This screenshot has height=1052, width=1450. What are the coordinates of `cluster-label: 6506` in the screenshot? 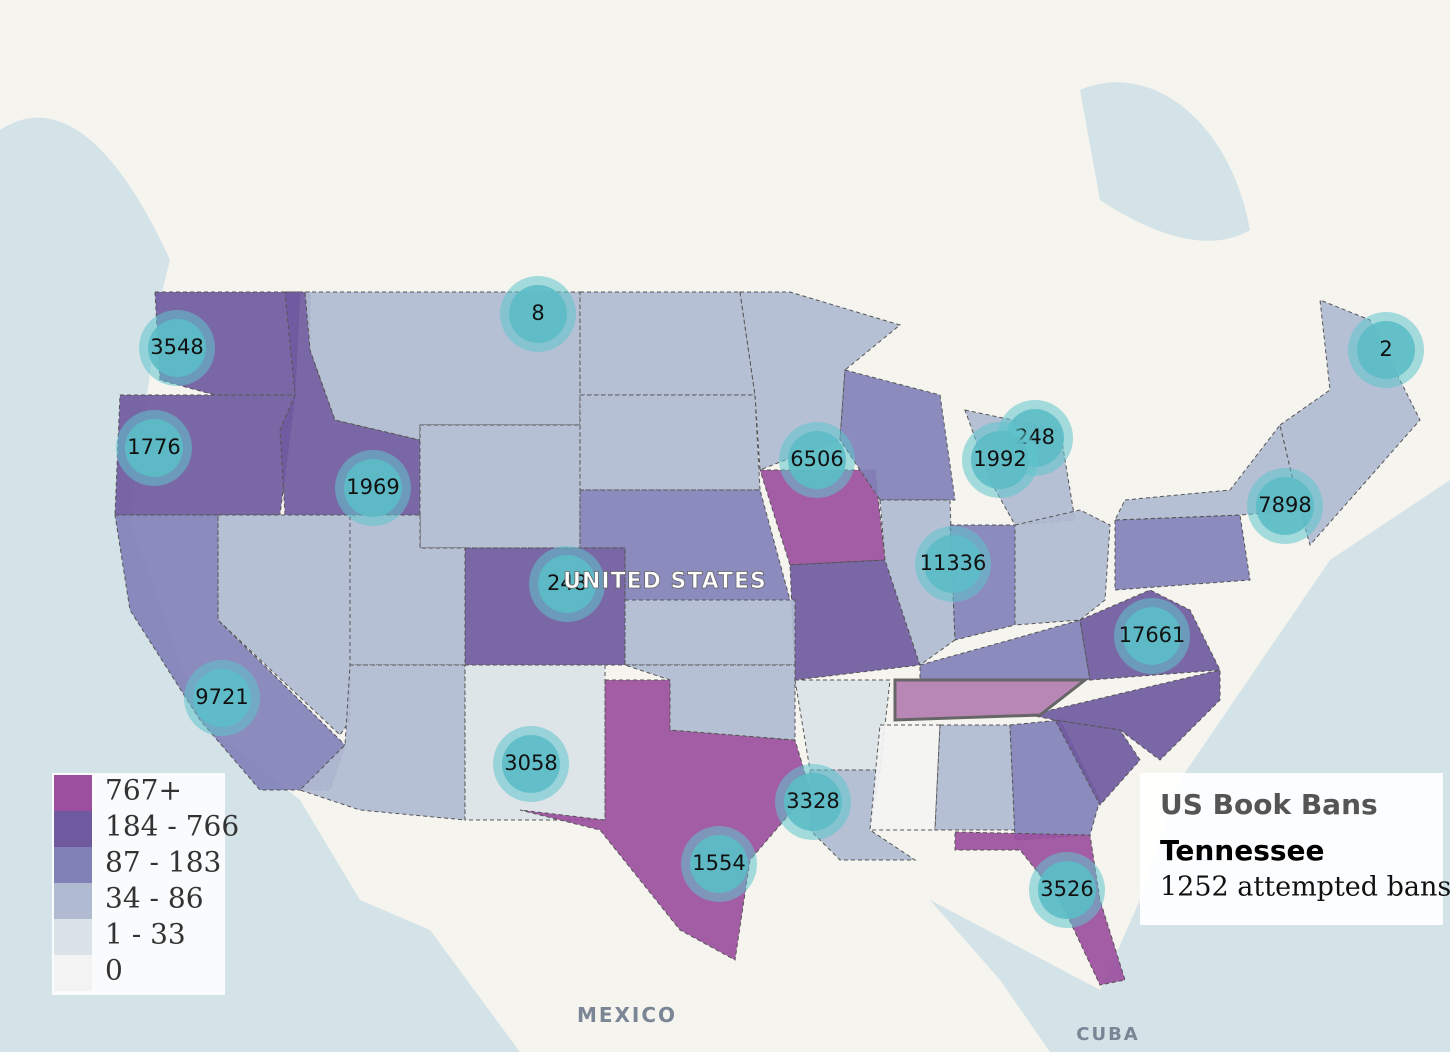 It's located at (816, 459).